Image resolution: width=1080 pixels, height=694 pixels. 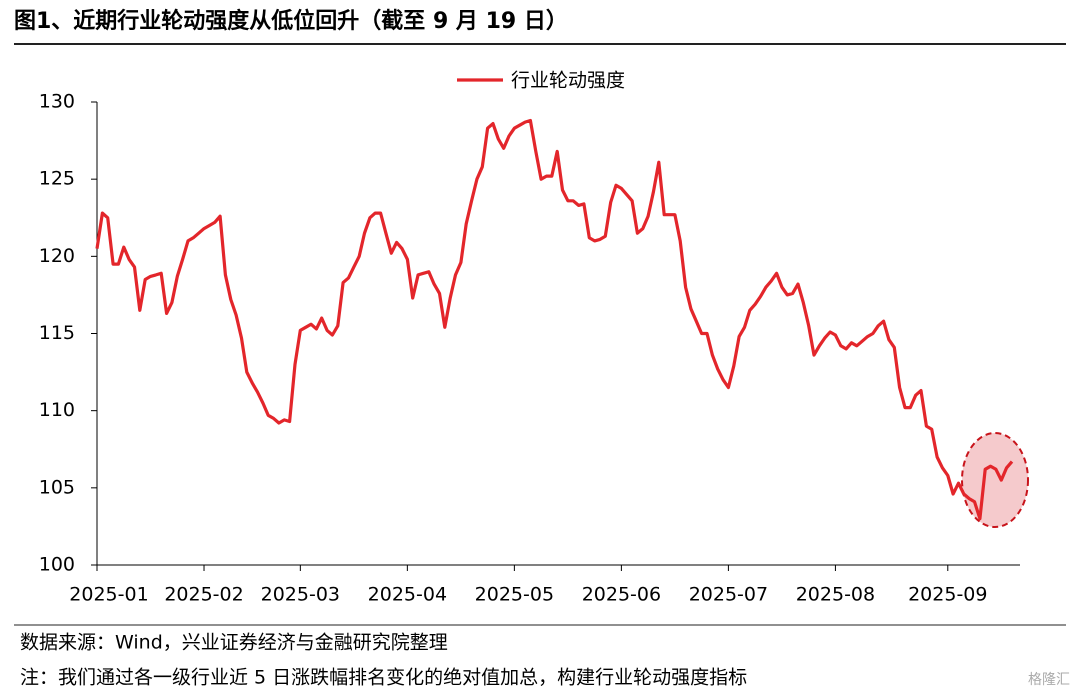 I want to click on x-tick-label: 2025-06, so click(x=621, y=595).